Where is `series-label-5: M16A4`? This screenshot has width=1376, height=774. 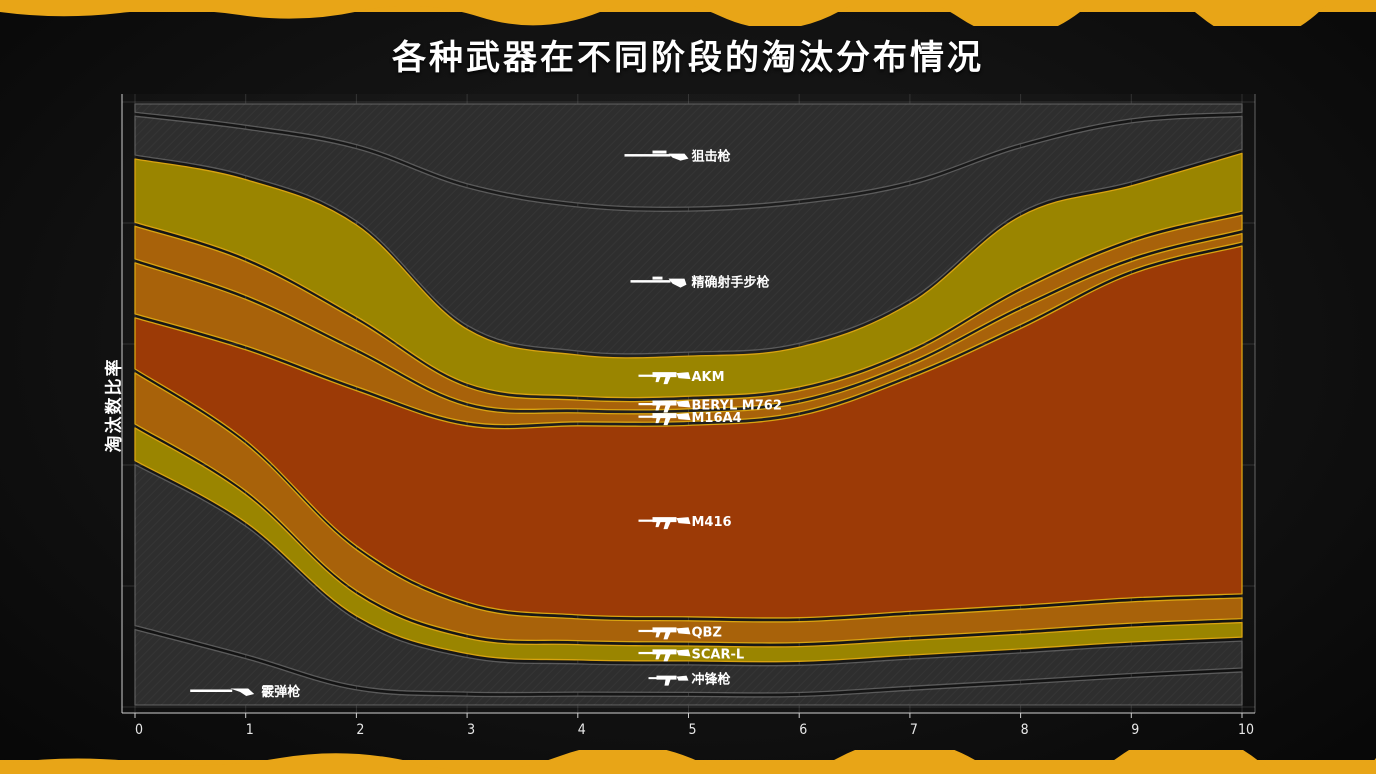
series-label-5: M16A4 is located at coordinates (690, 418).